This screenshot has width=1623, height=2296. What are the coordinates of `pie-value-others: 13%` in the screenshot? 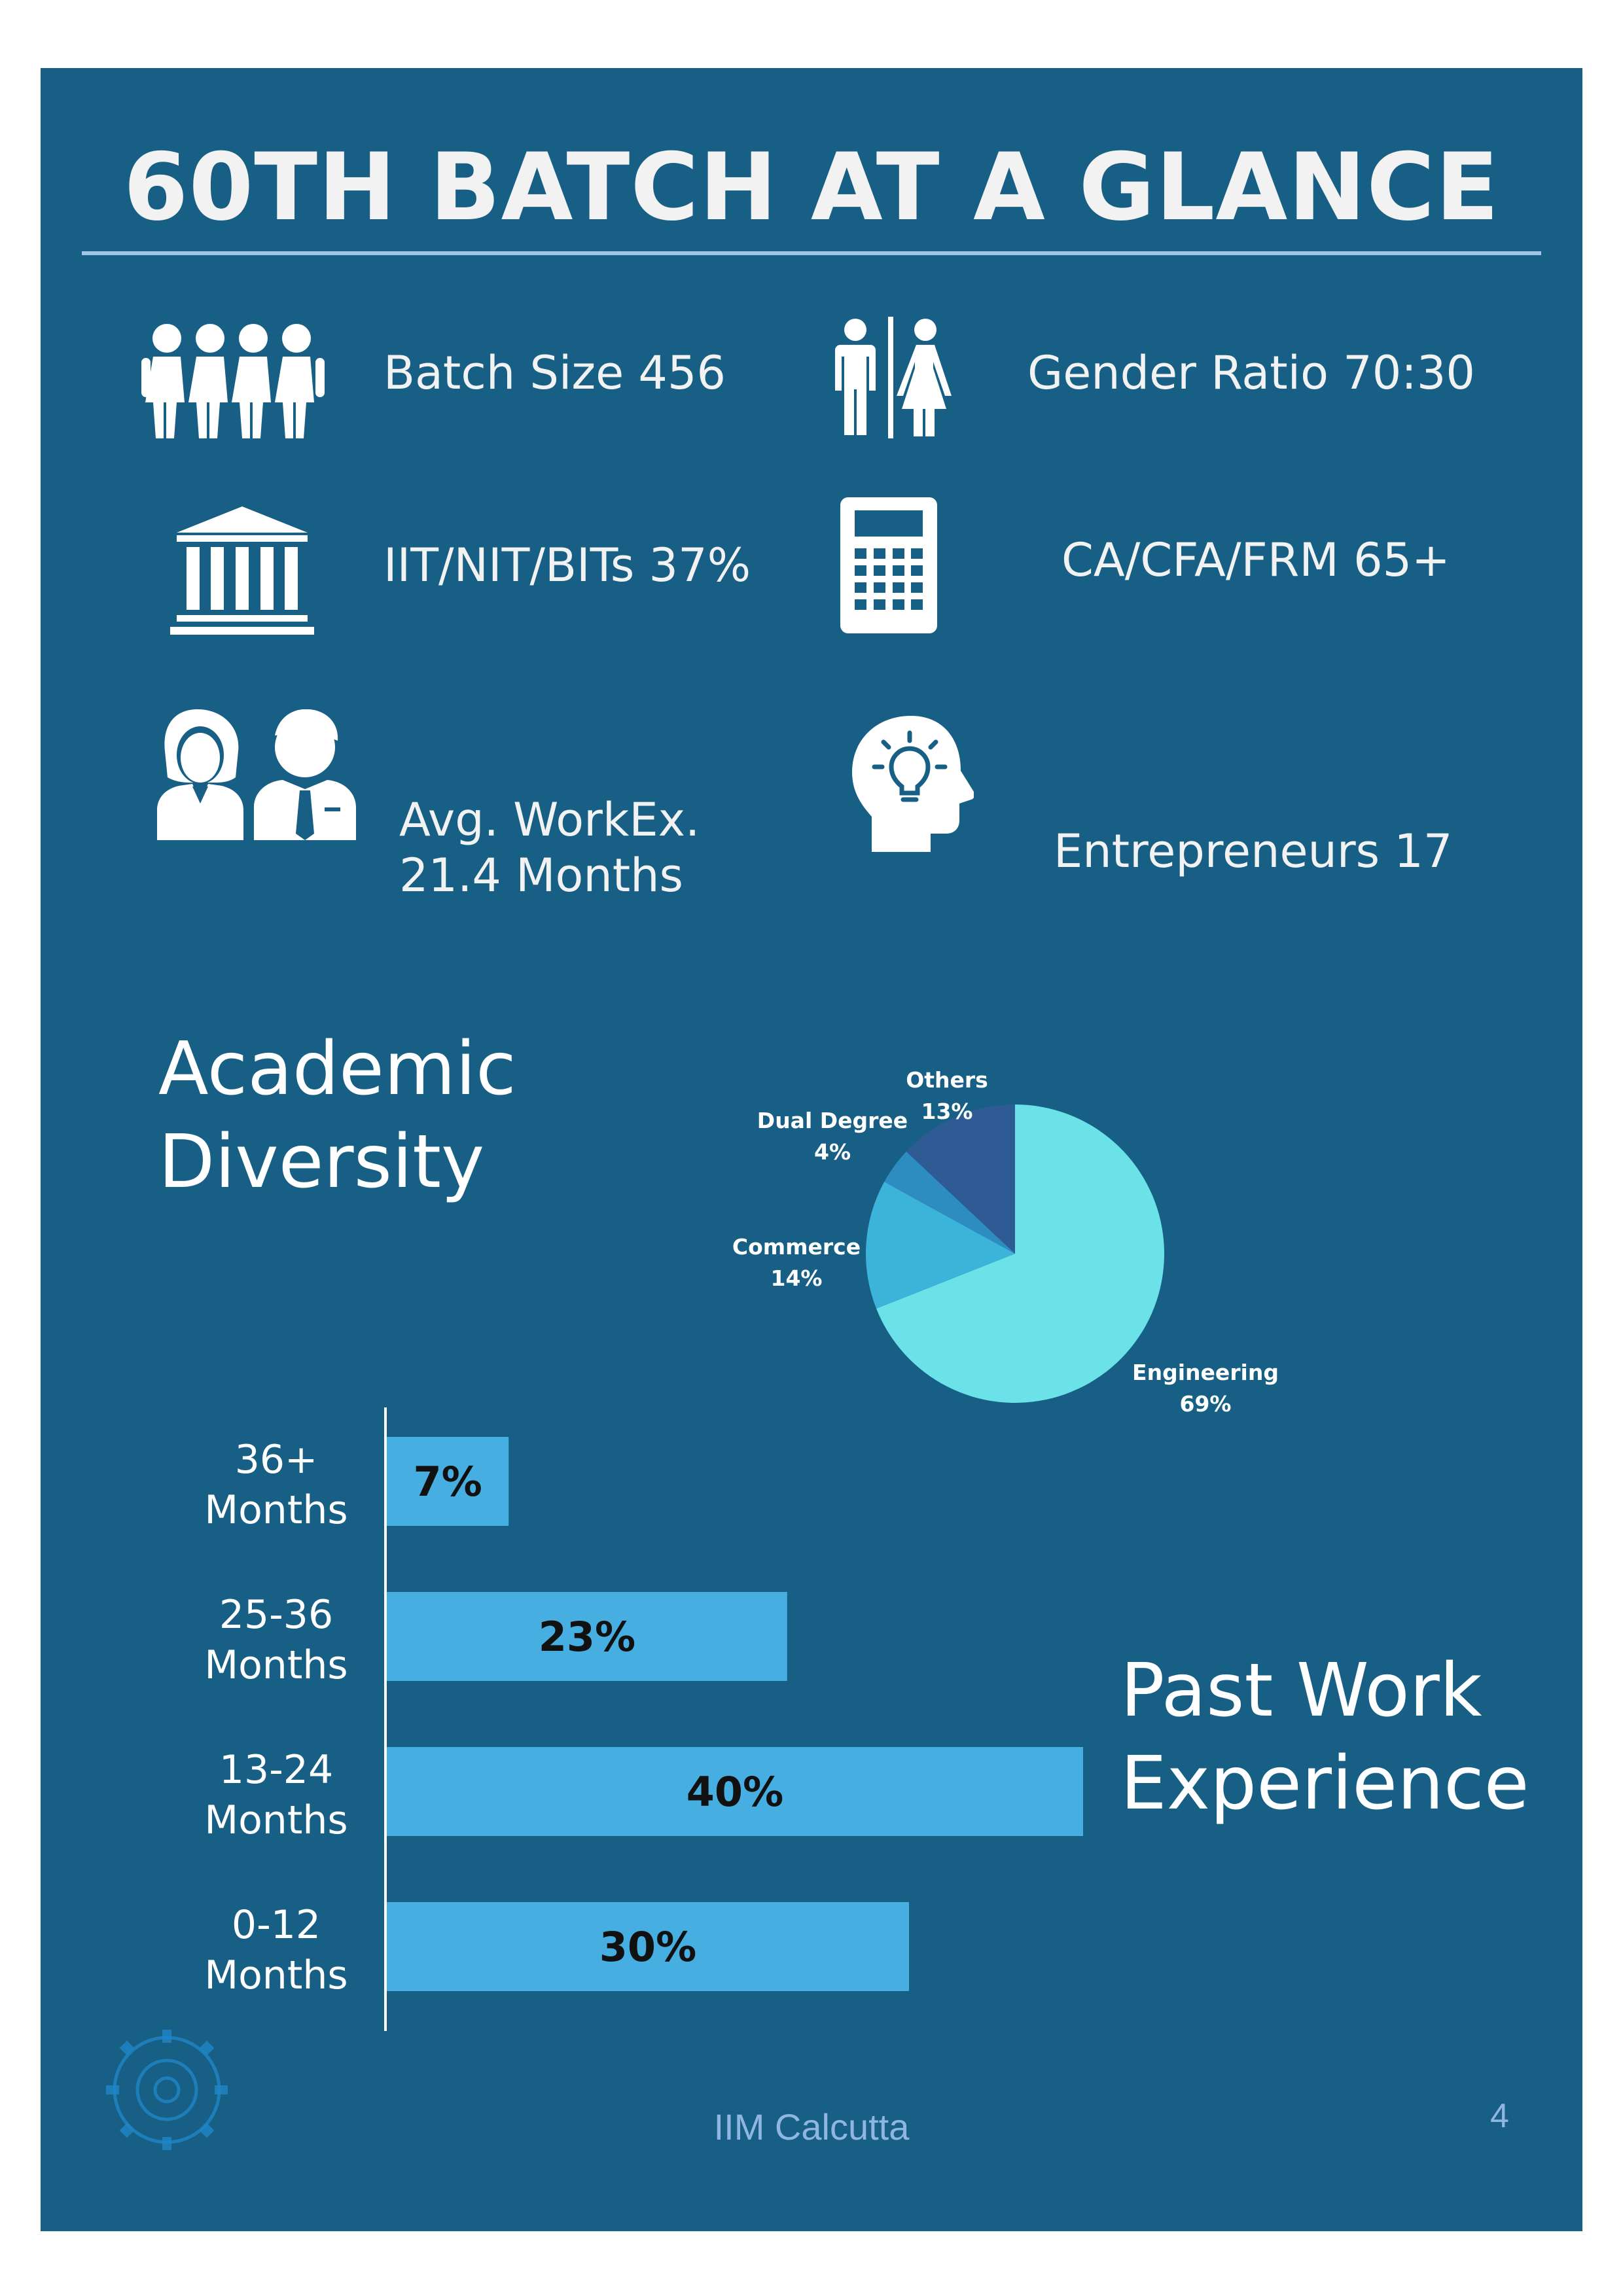 It's located at (947, 1111).